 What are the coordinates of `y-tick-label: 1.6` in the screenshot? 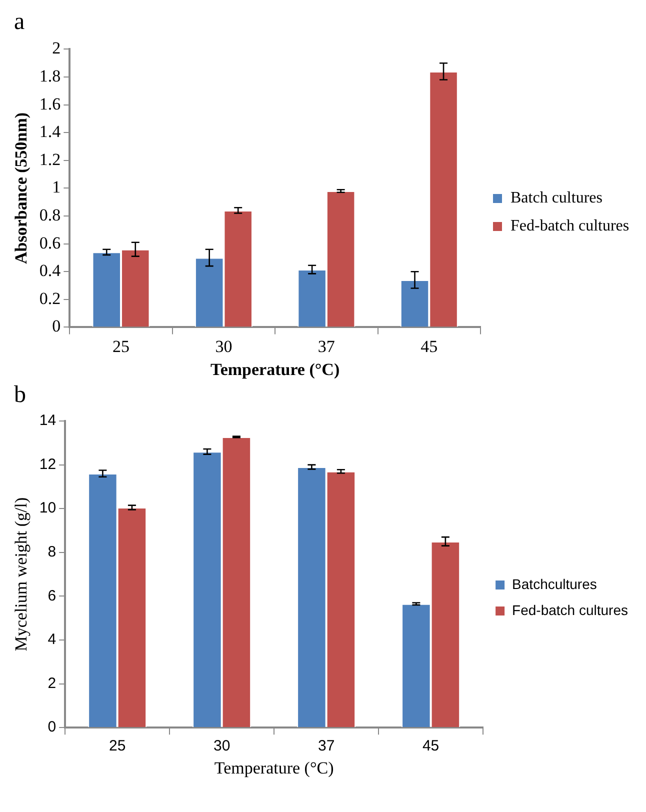 It's located at (50, 104).